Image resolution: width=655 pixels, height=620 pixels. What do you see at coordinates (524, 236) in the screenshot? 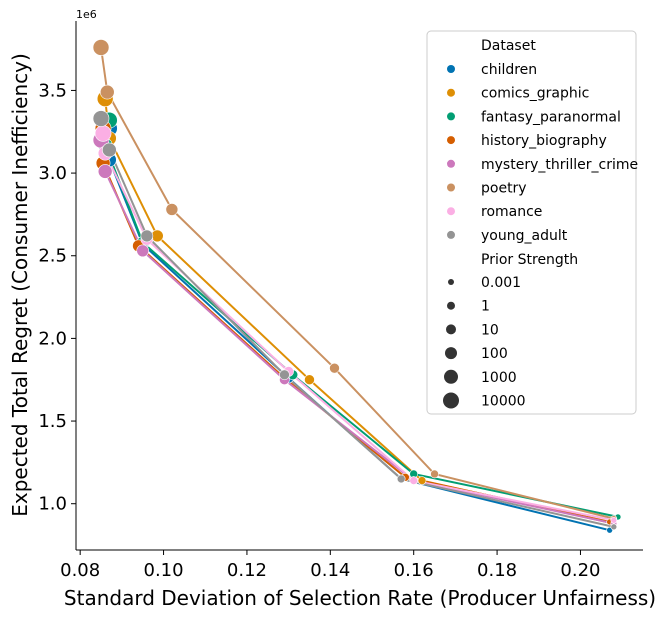
I see `legend-label-young_adult: young_adult` at bounding box center [524, 236].